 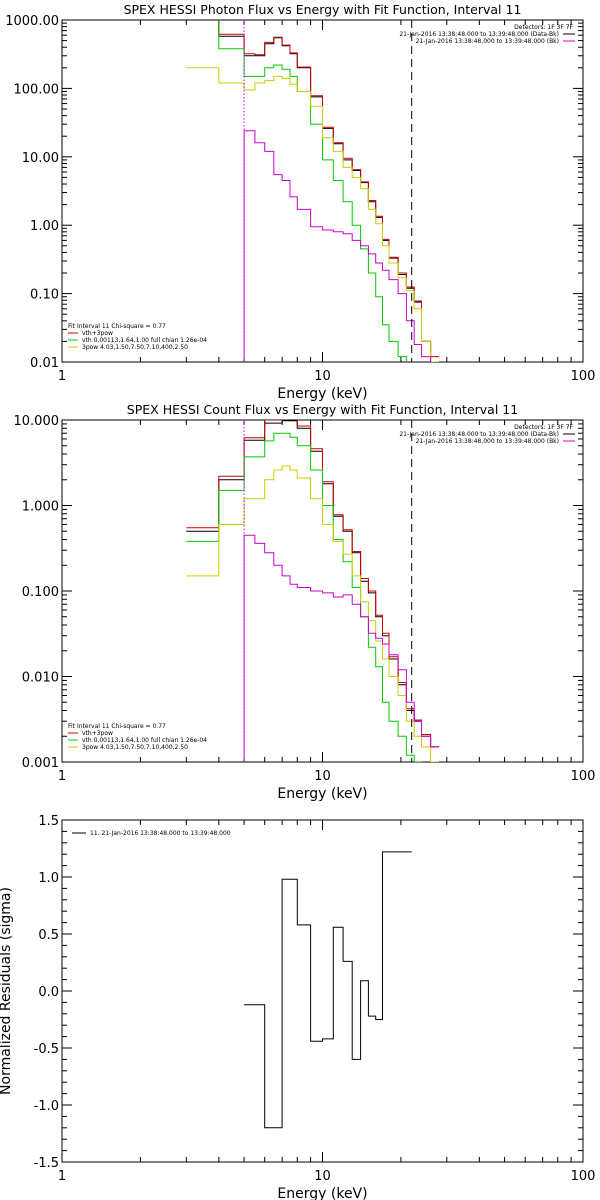 I want to click on y-tick-label: 1.000, so click(x=40, y=507).